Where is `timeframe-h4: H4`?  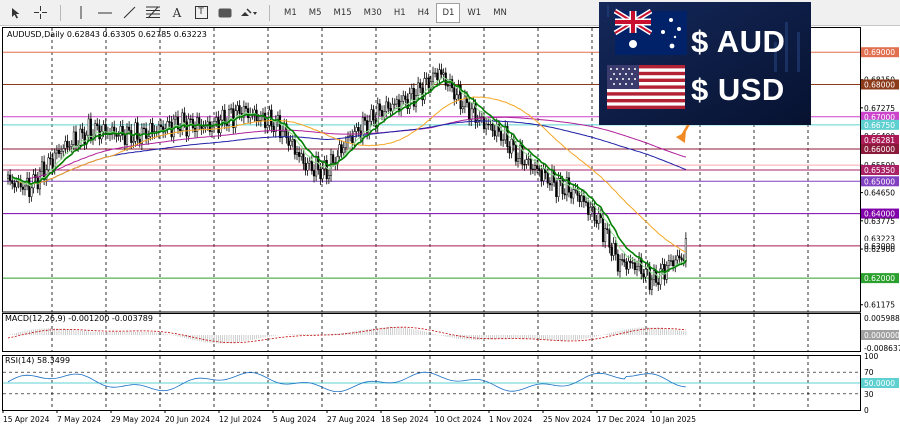
timeframe-h4: H4 is located at coordinates (423, 12).